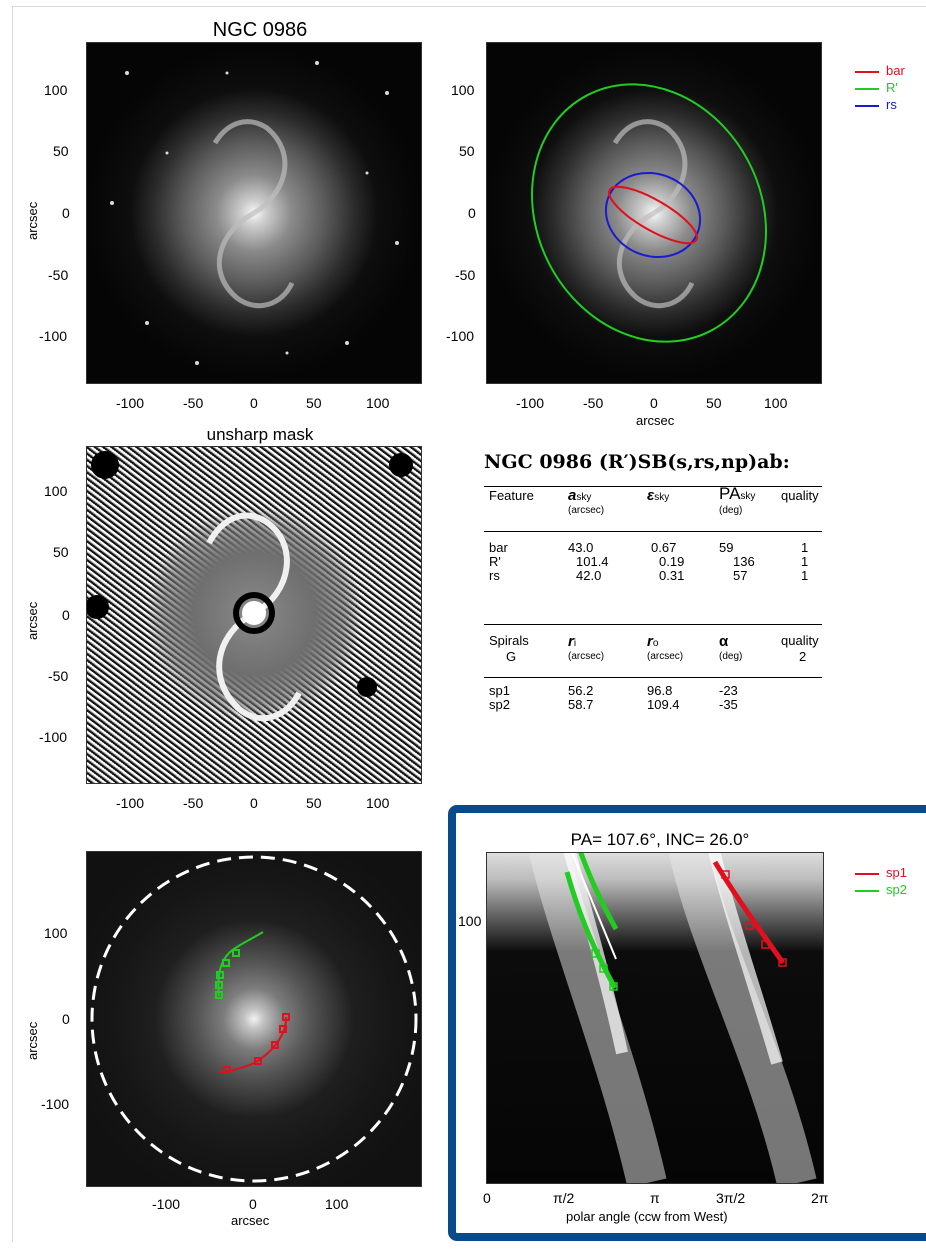  I want to click on feature-name: R', so click(495, 561).